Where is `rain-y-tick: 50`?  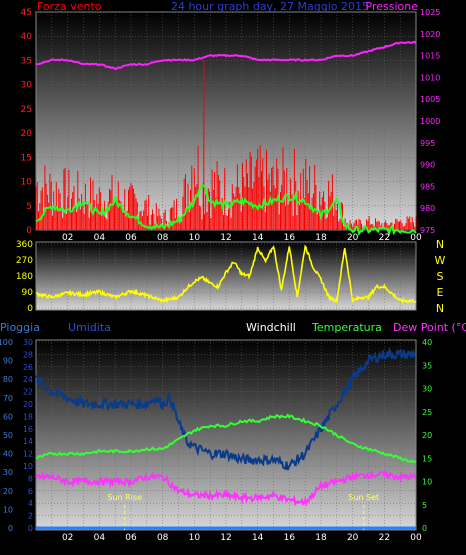
rain-y-tick: 50 is located at coordinates (8, 435).